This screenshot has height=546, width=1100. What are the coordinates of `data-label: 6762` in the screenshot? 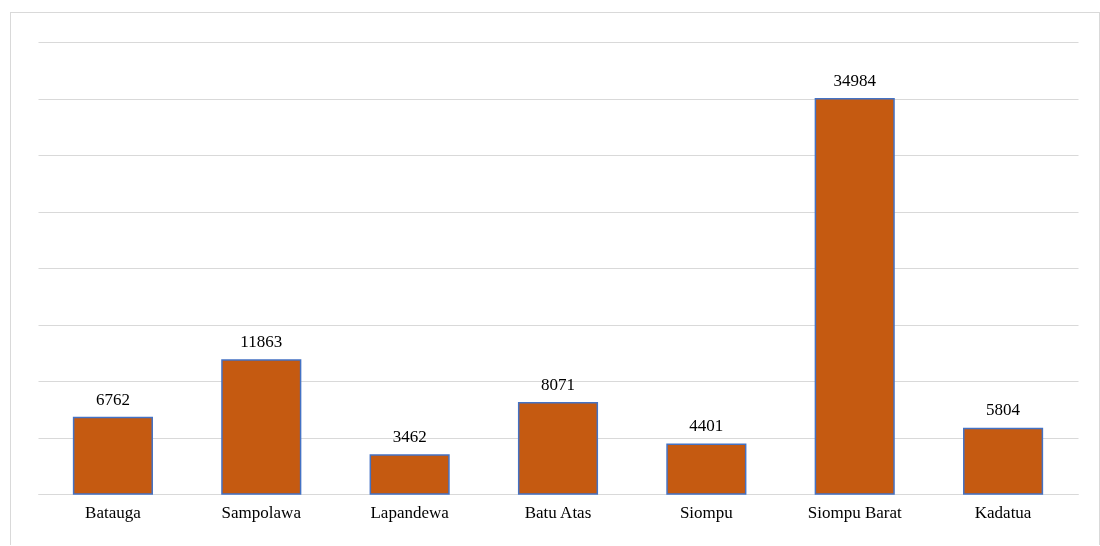 It's located at (112, 399).